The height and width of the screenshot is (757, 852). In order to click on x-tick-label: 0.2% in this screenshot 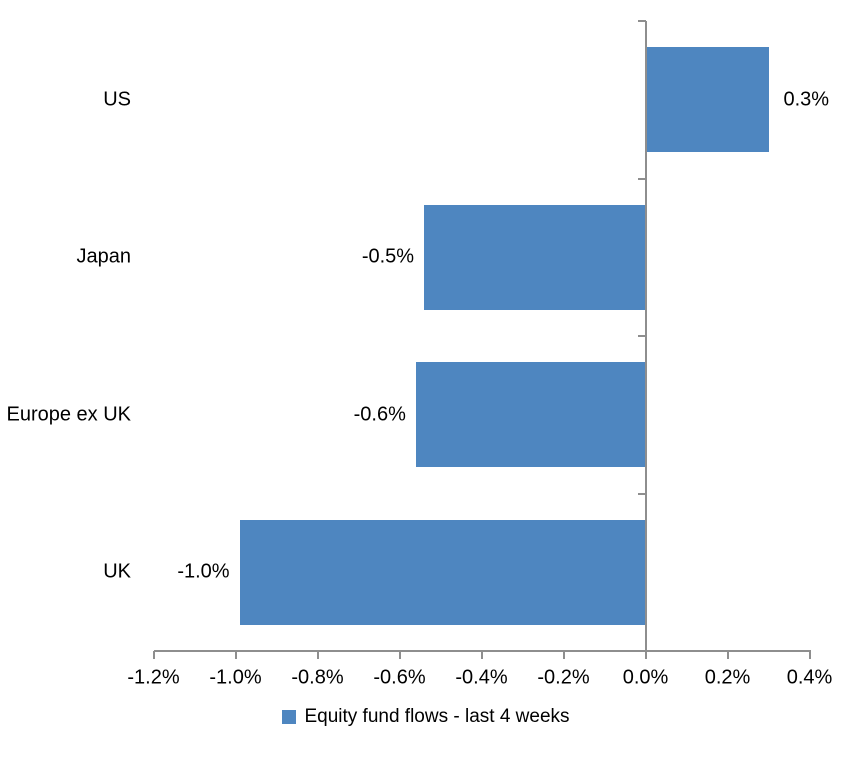, I will do `click(727, 677)`.